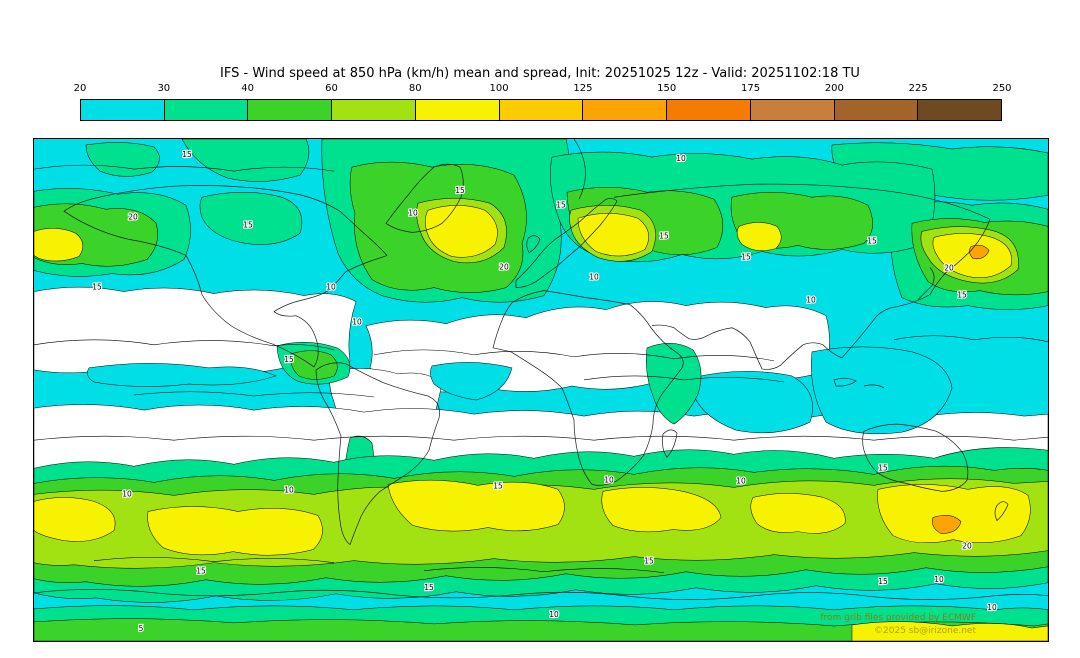 The image size is (1080, 658). Describe the element at coordinates (898, 618) in the screenshot. I see `attribution-source: from grib files provided by ECMWF` at that location.